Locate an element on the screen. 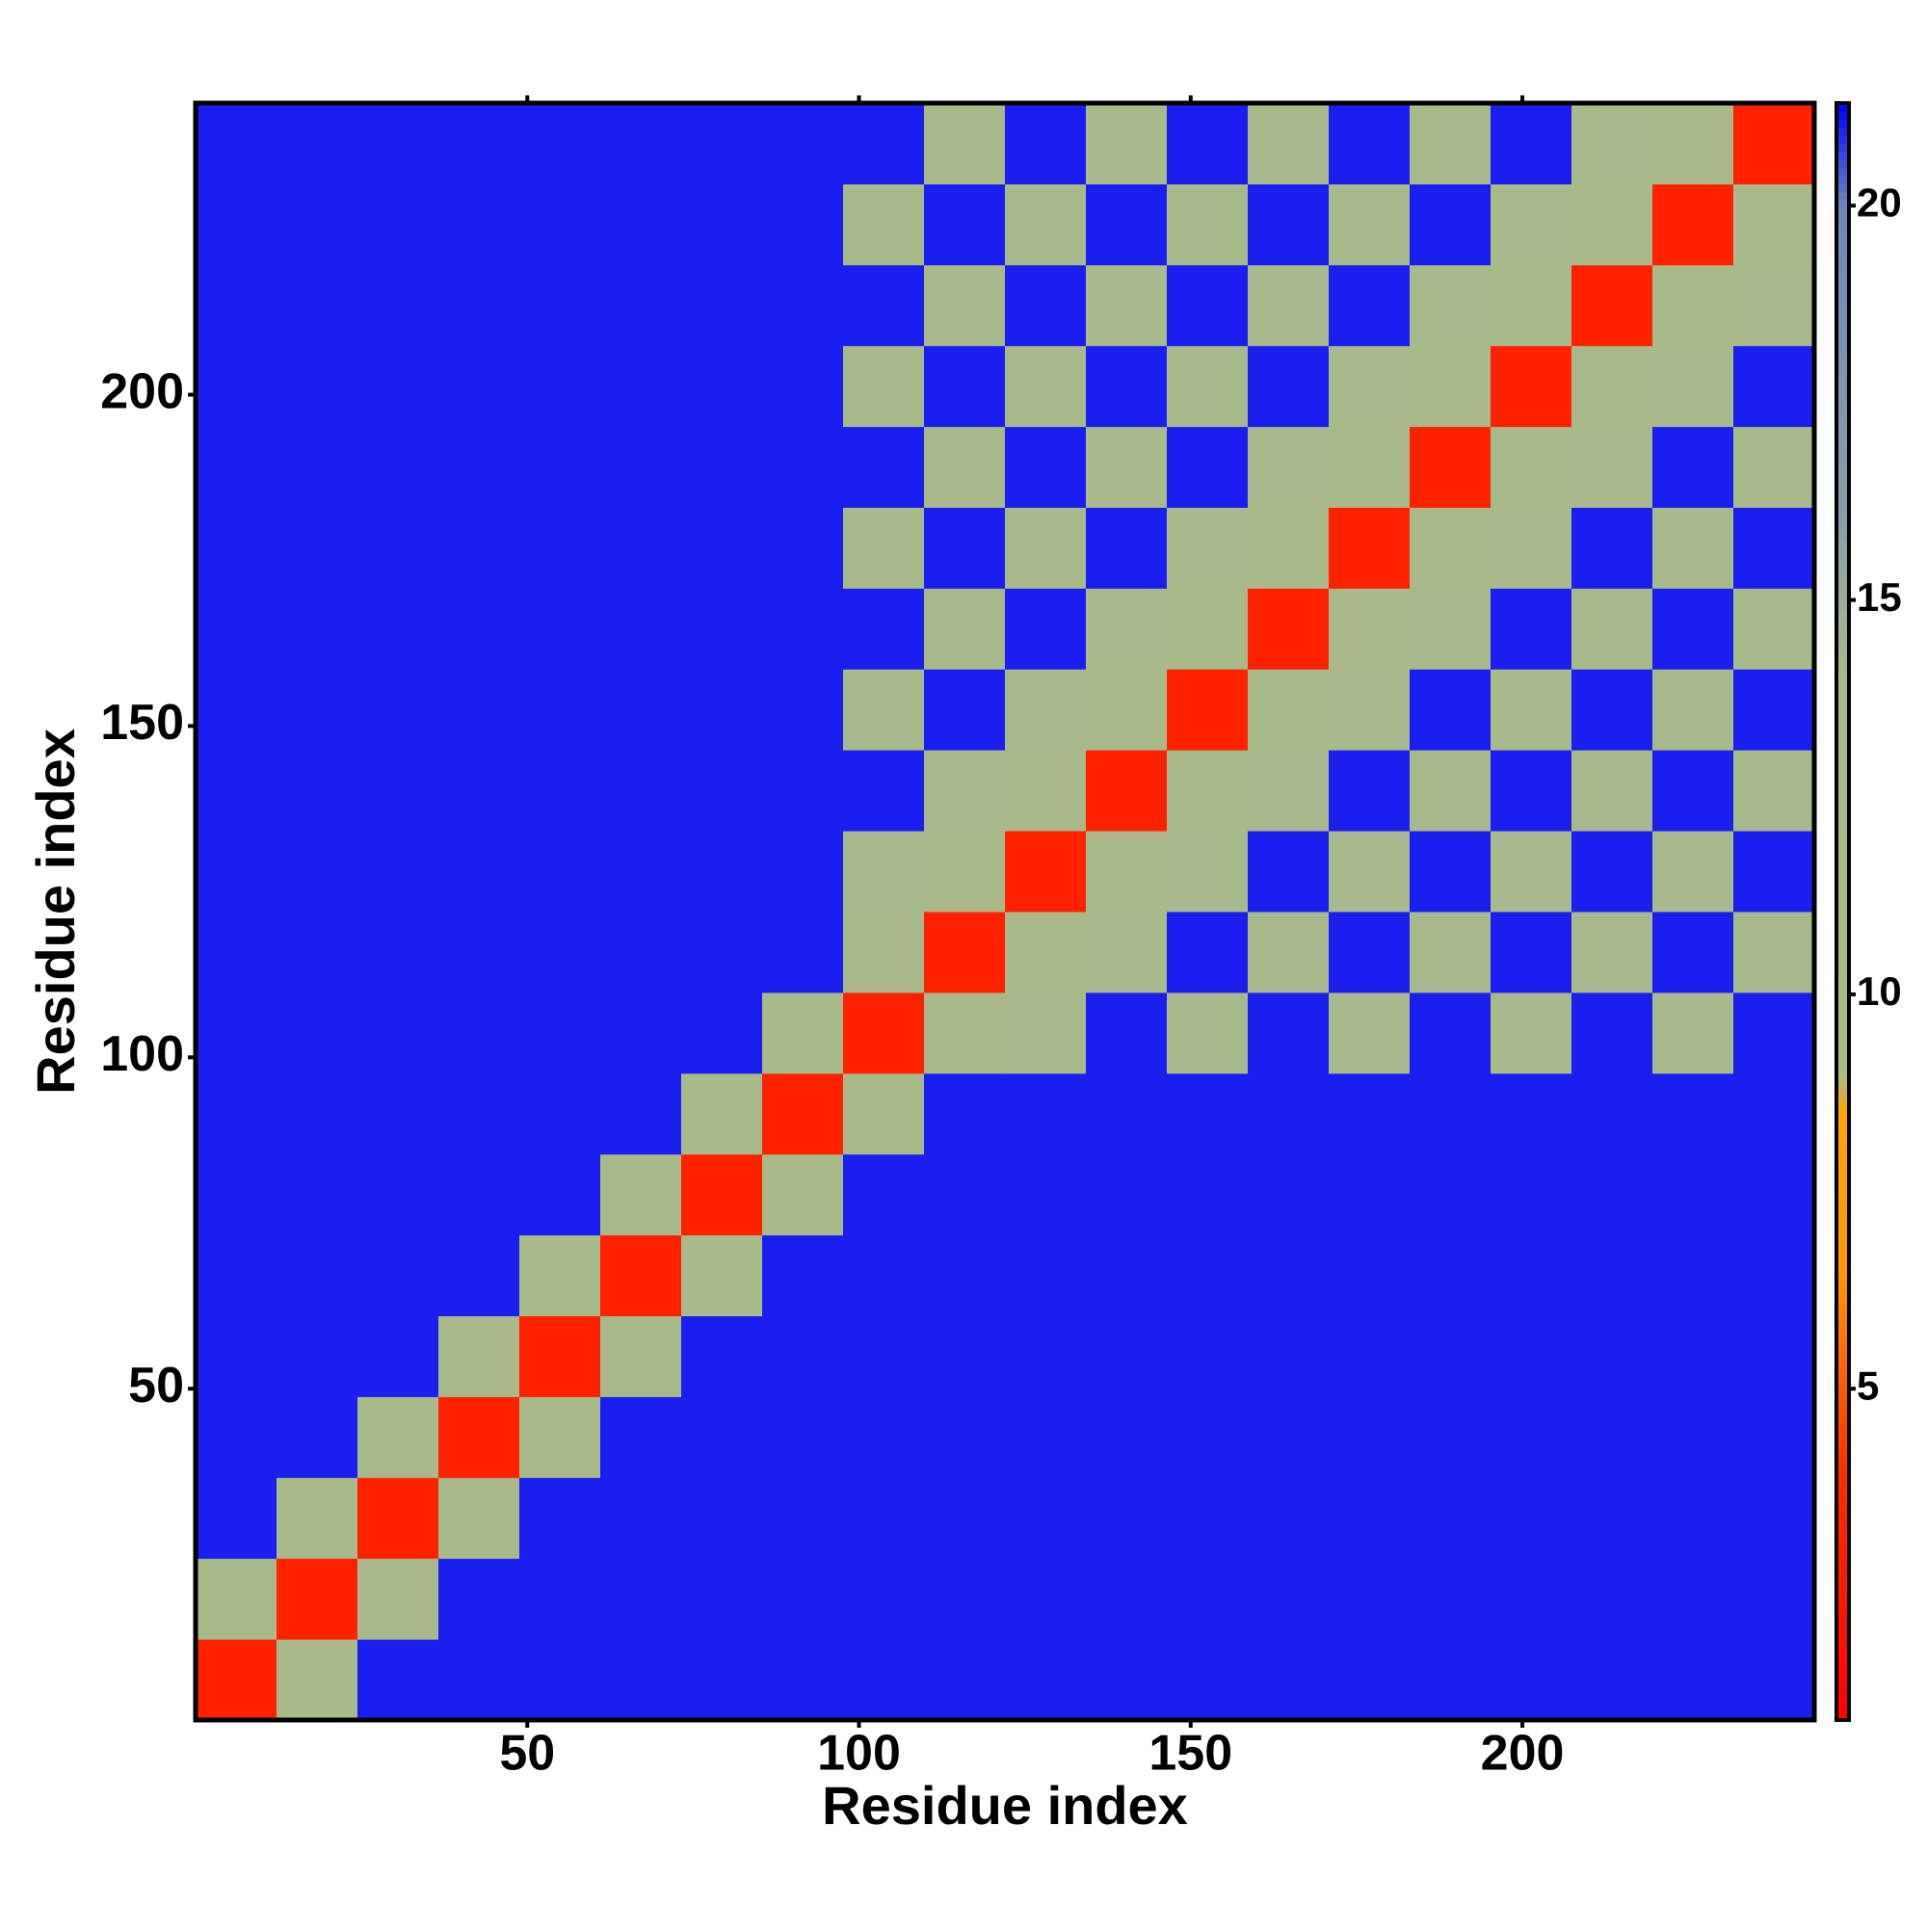  colorbar-tick-label: 10 is located at coordinates (1880, 991).